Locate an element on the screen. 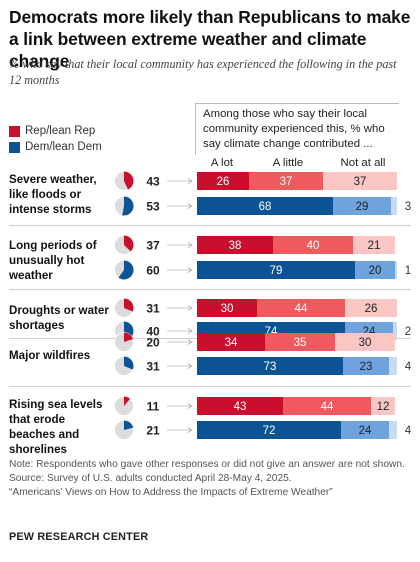  bar-value-label: 73 is located at coordinates (270, 367).